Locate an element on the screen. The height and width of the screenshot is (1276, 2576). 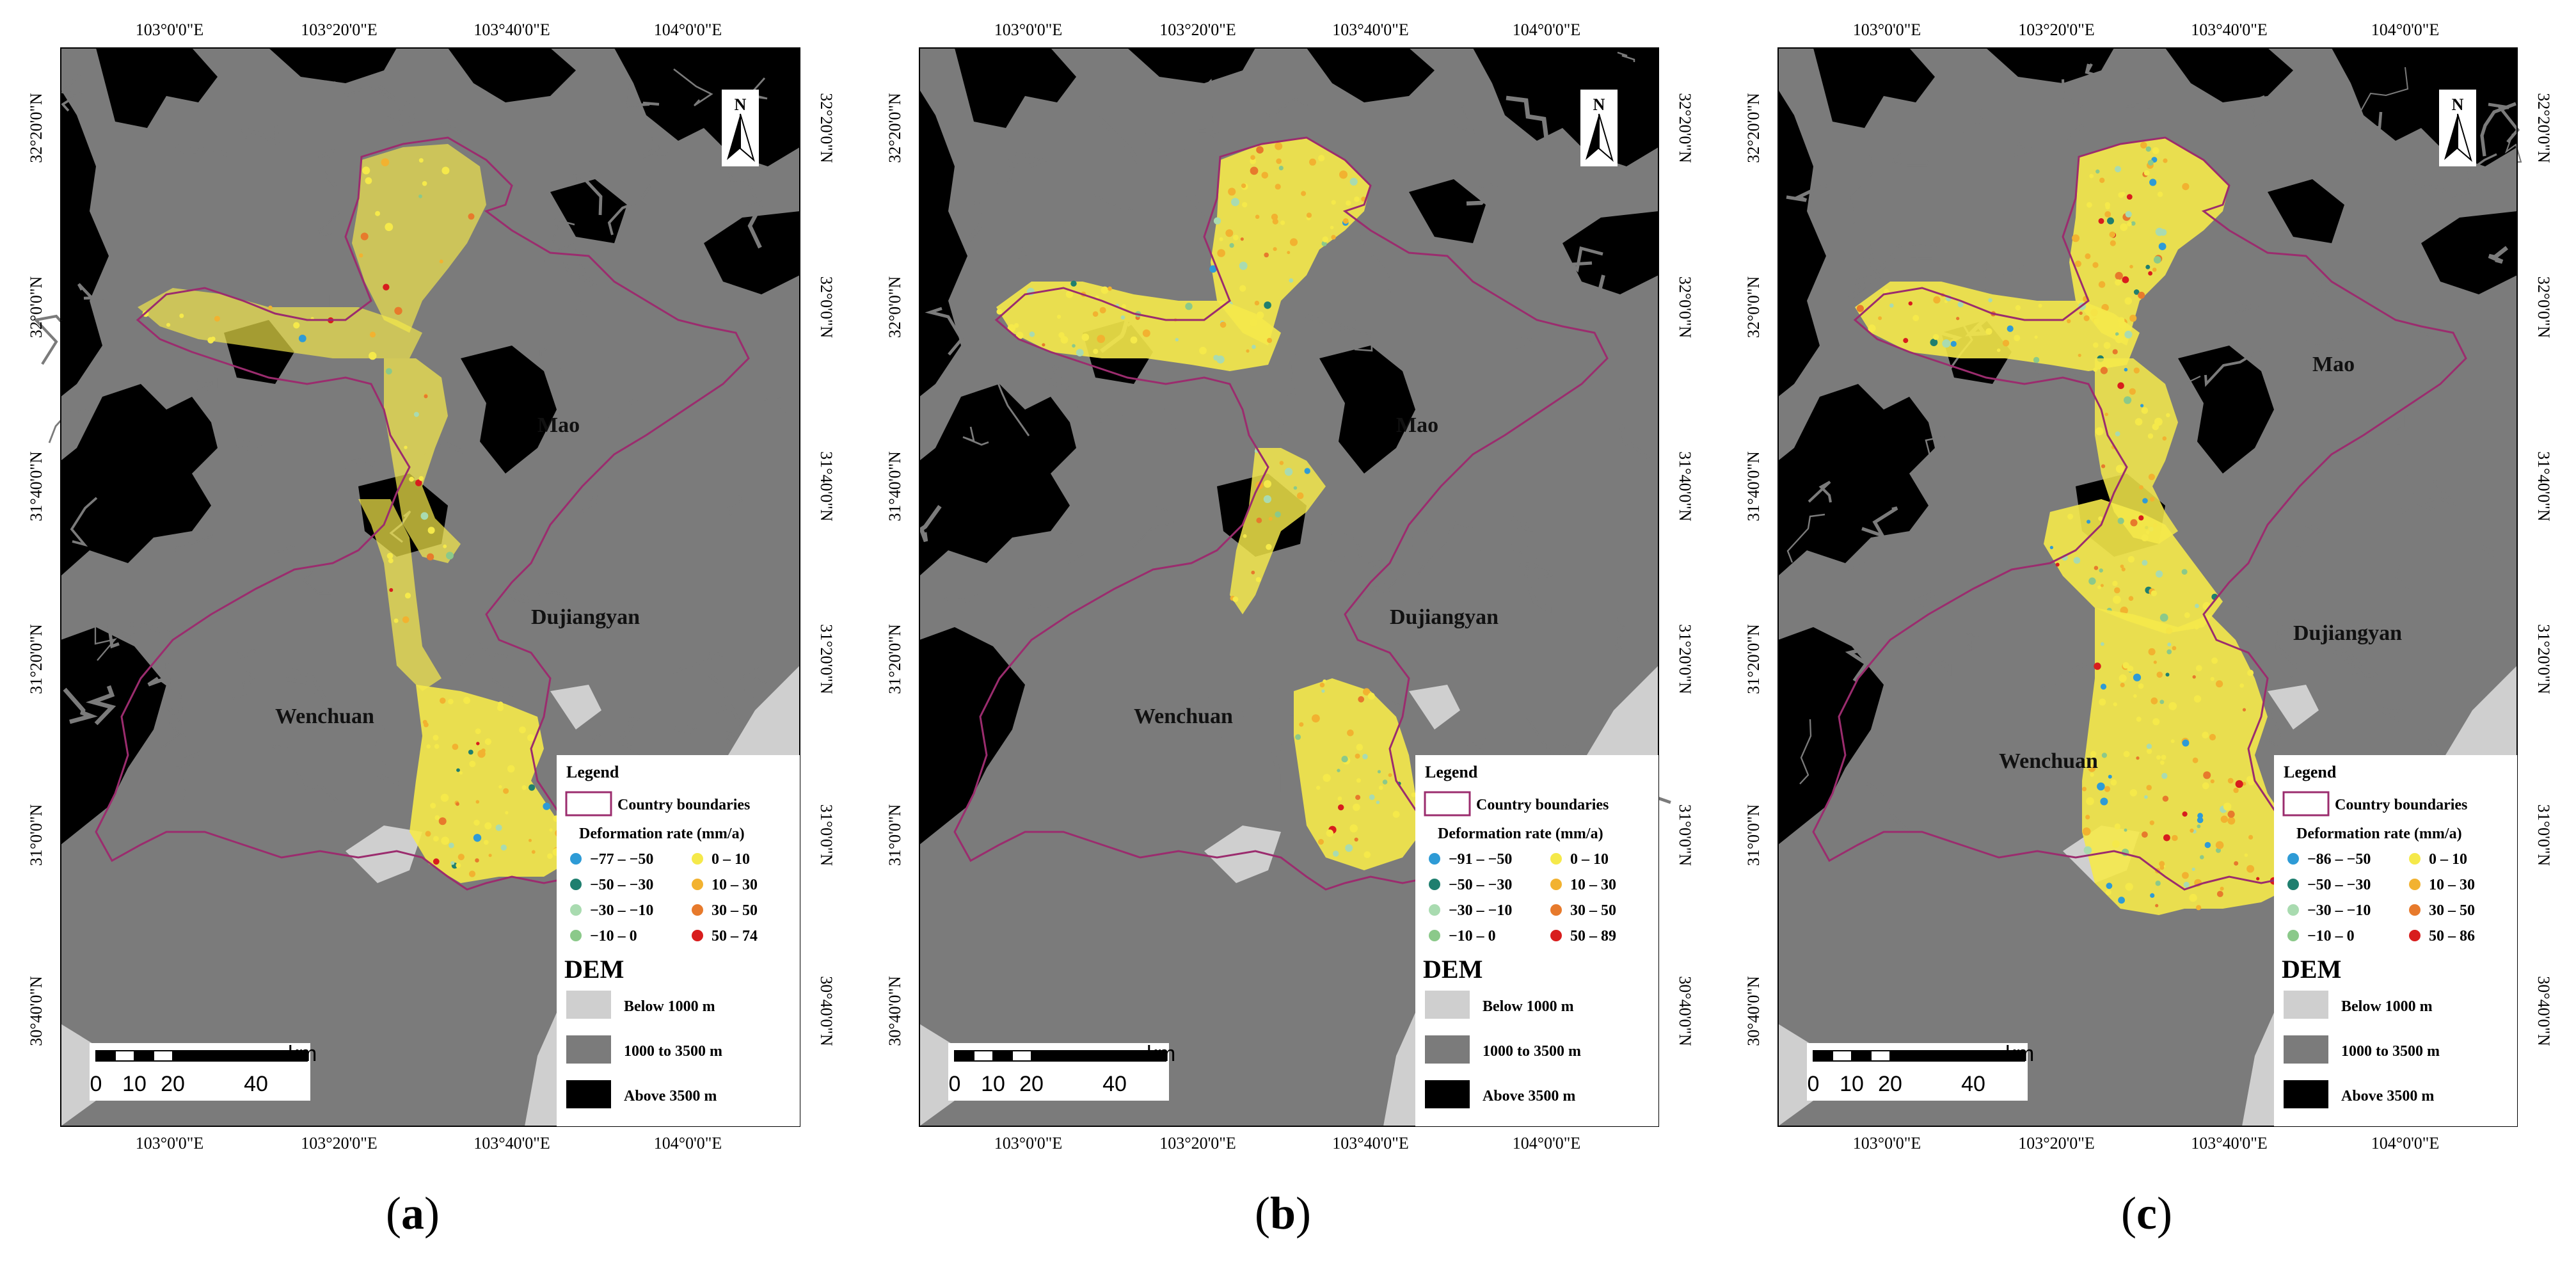
place-label-dujiangyan: Dujiangyan is located at coordinates (585, 617).